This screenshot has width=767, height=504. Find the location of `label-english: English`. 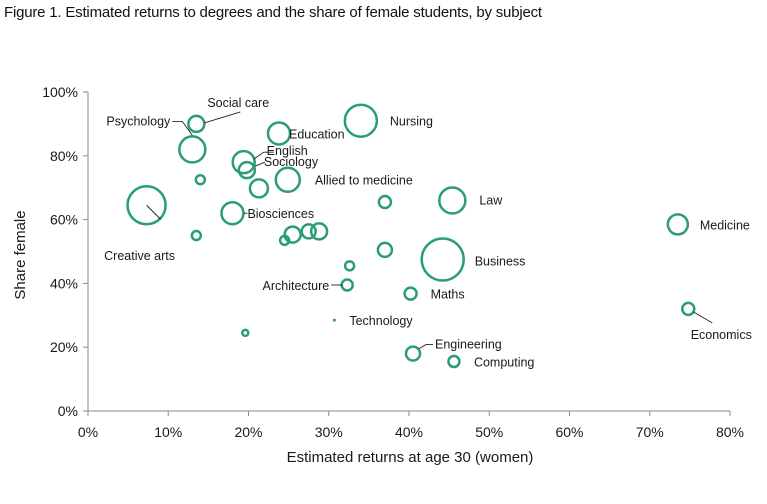

label-english: English is located at coordinates (287, 151).